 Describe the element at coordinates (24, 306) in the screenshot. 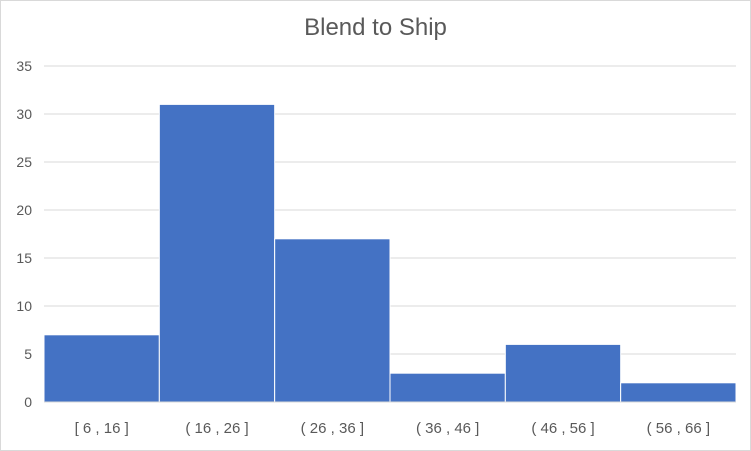

I see `y-tick-label: 10` at that location.